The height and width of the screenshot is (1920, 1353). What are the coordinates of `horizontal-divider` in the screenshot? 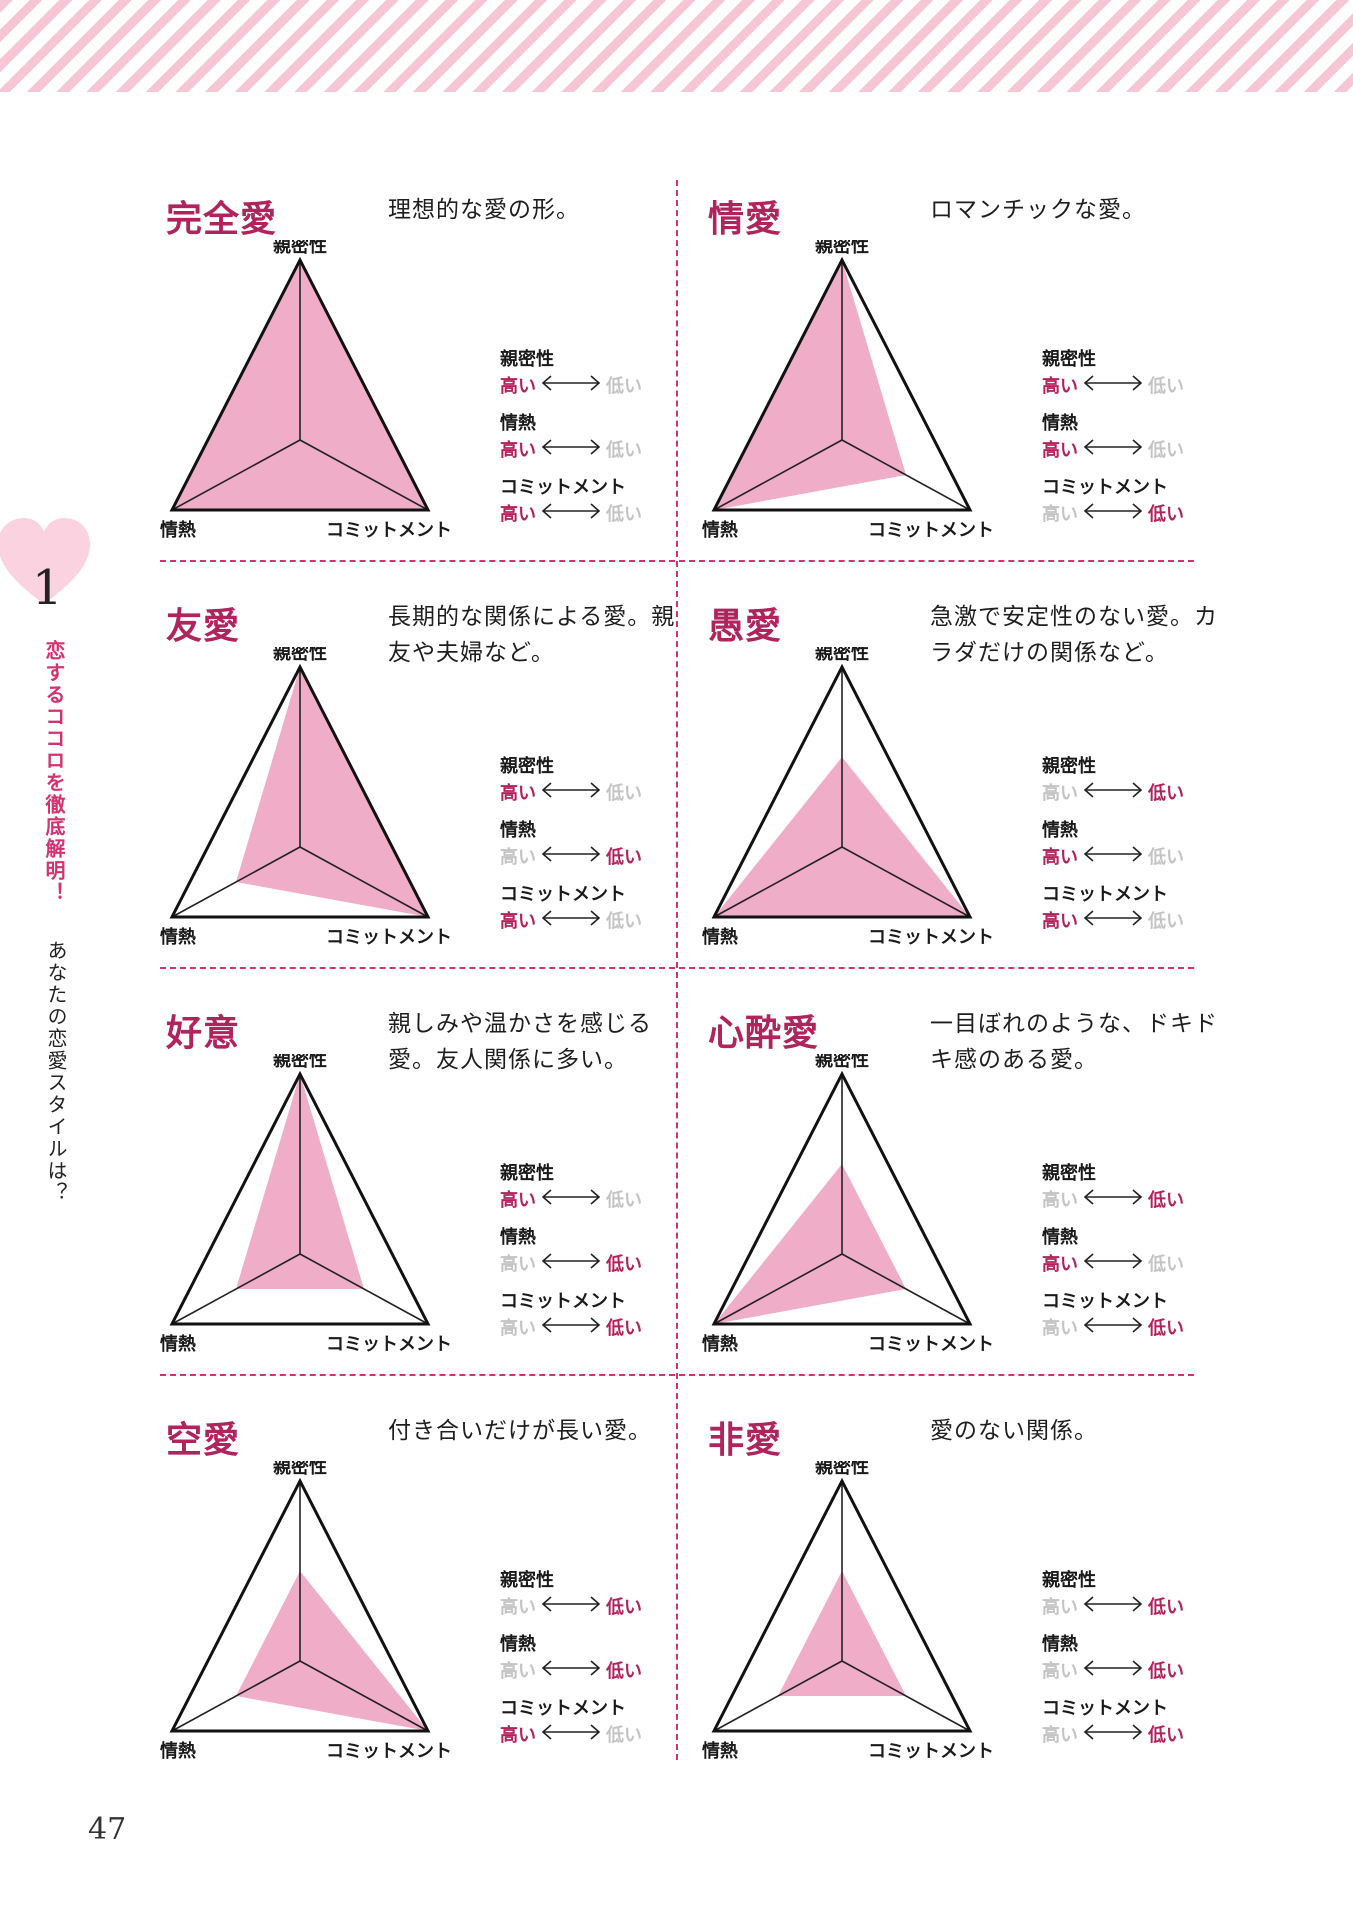 It's located at (677, 561).